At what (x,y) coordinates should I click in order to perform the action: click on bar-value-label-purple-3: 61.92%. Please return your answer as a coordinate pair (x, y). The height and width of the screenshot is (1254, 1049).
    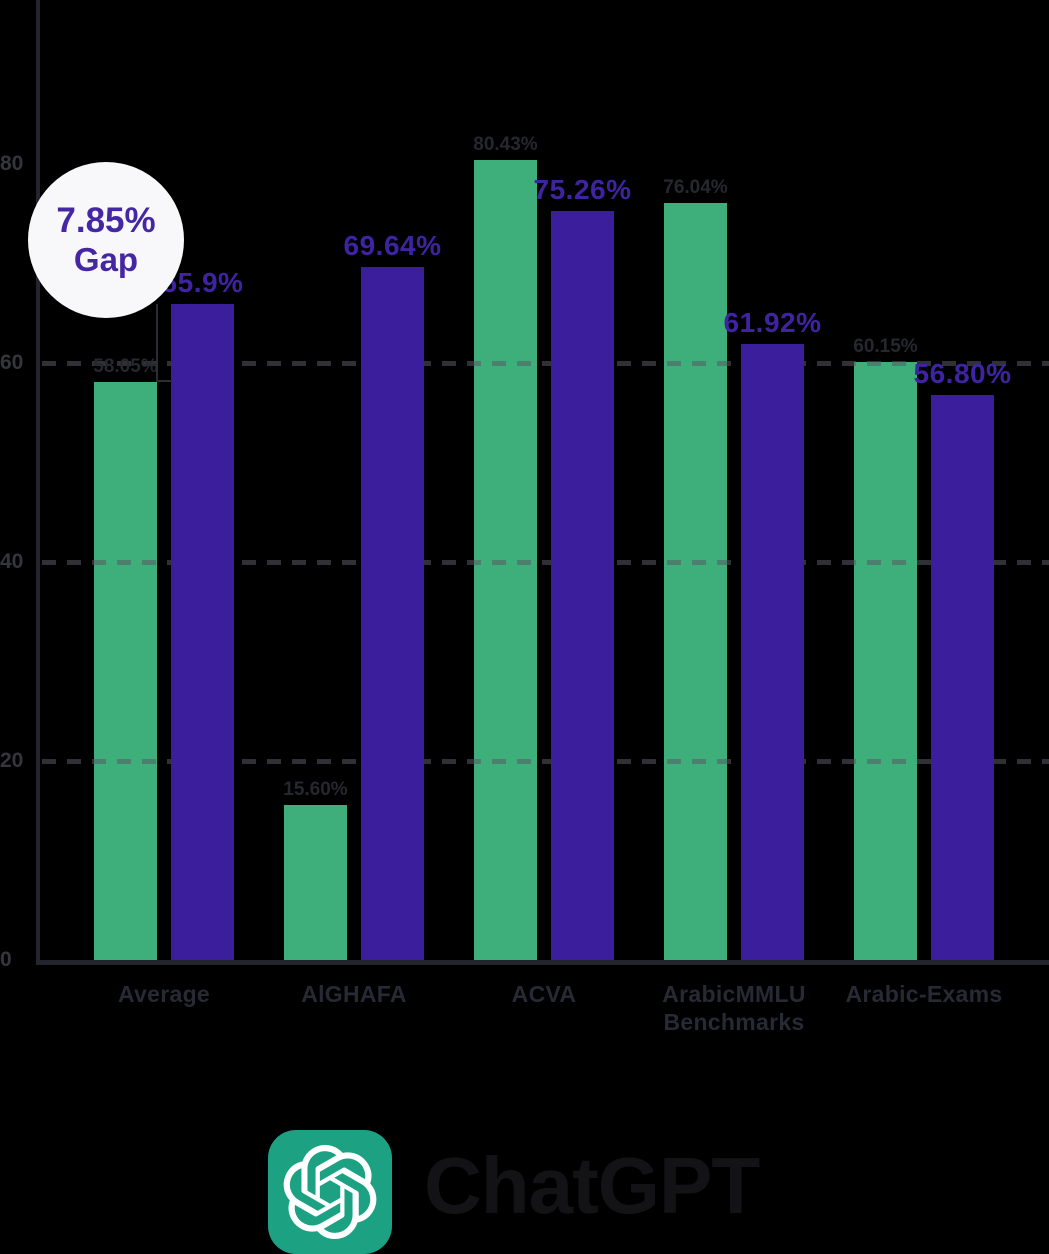
    Looking at the image, I should click on (772, 322).